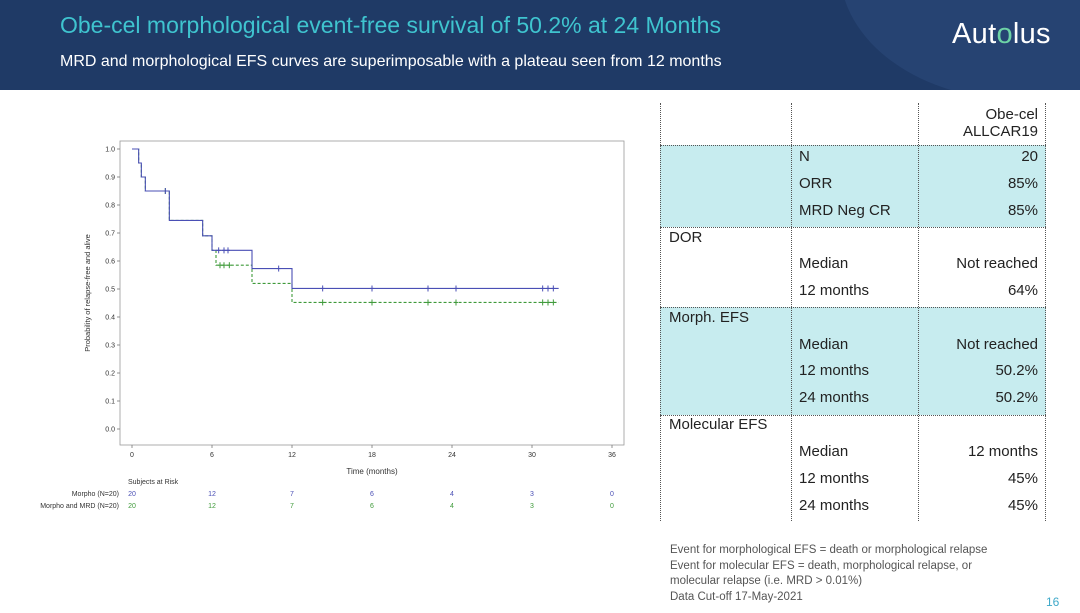 This screenshot has width=1080, height=613. Describe the element at coordinates (110, 290) in the screenshot. I see `y-tick-label: 0.5` at that location.